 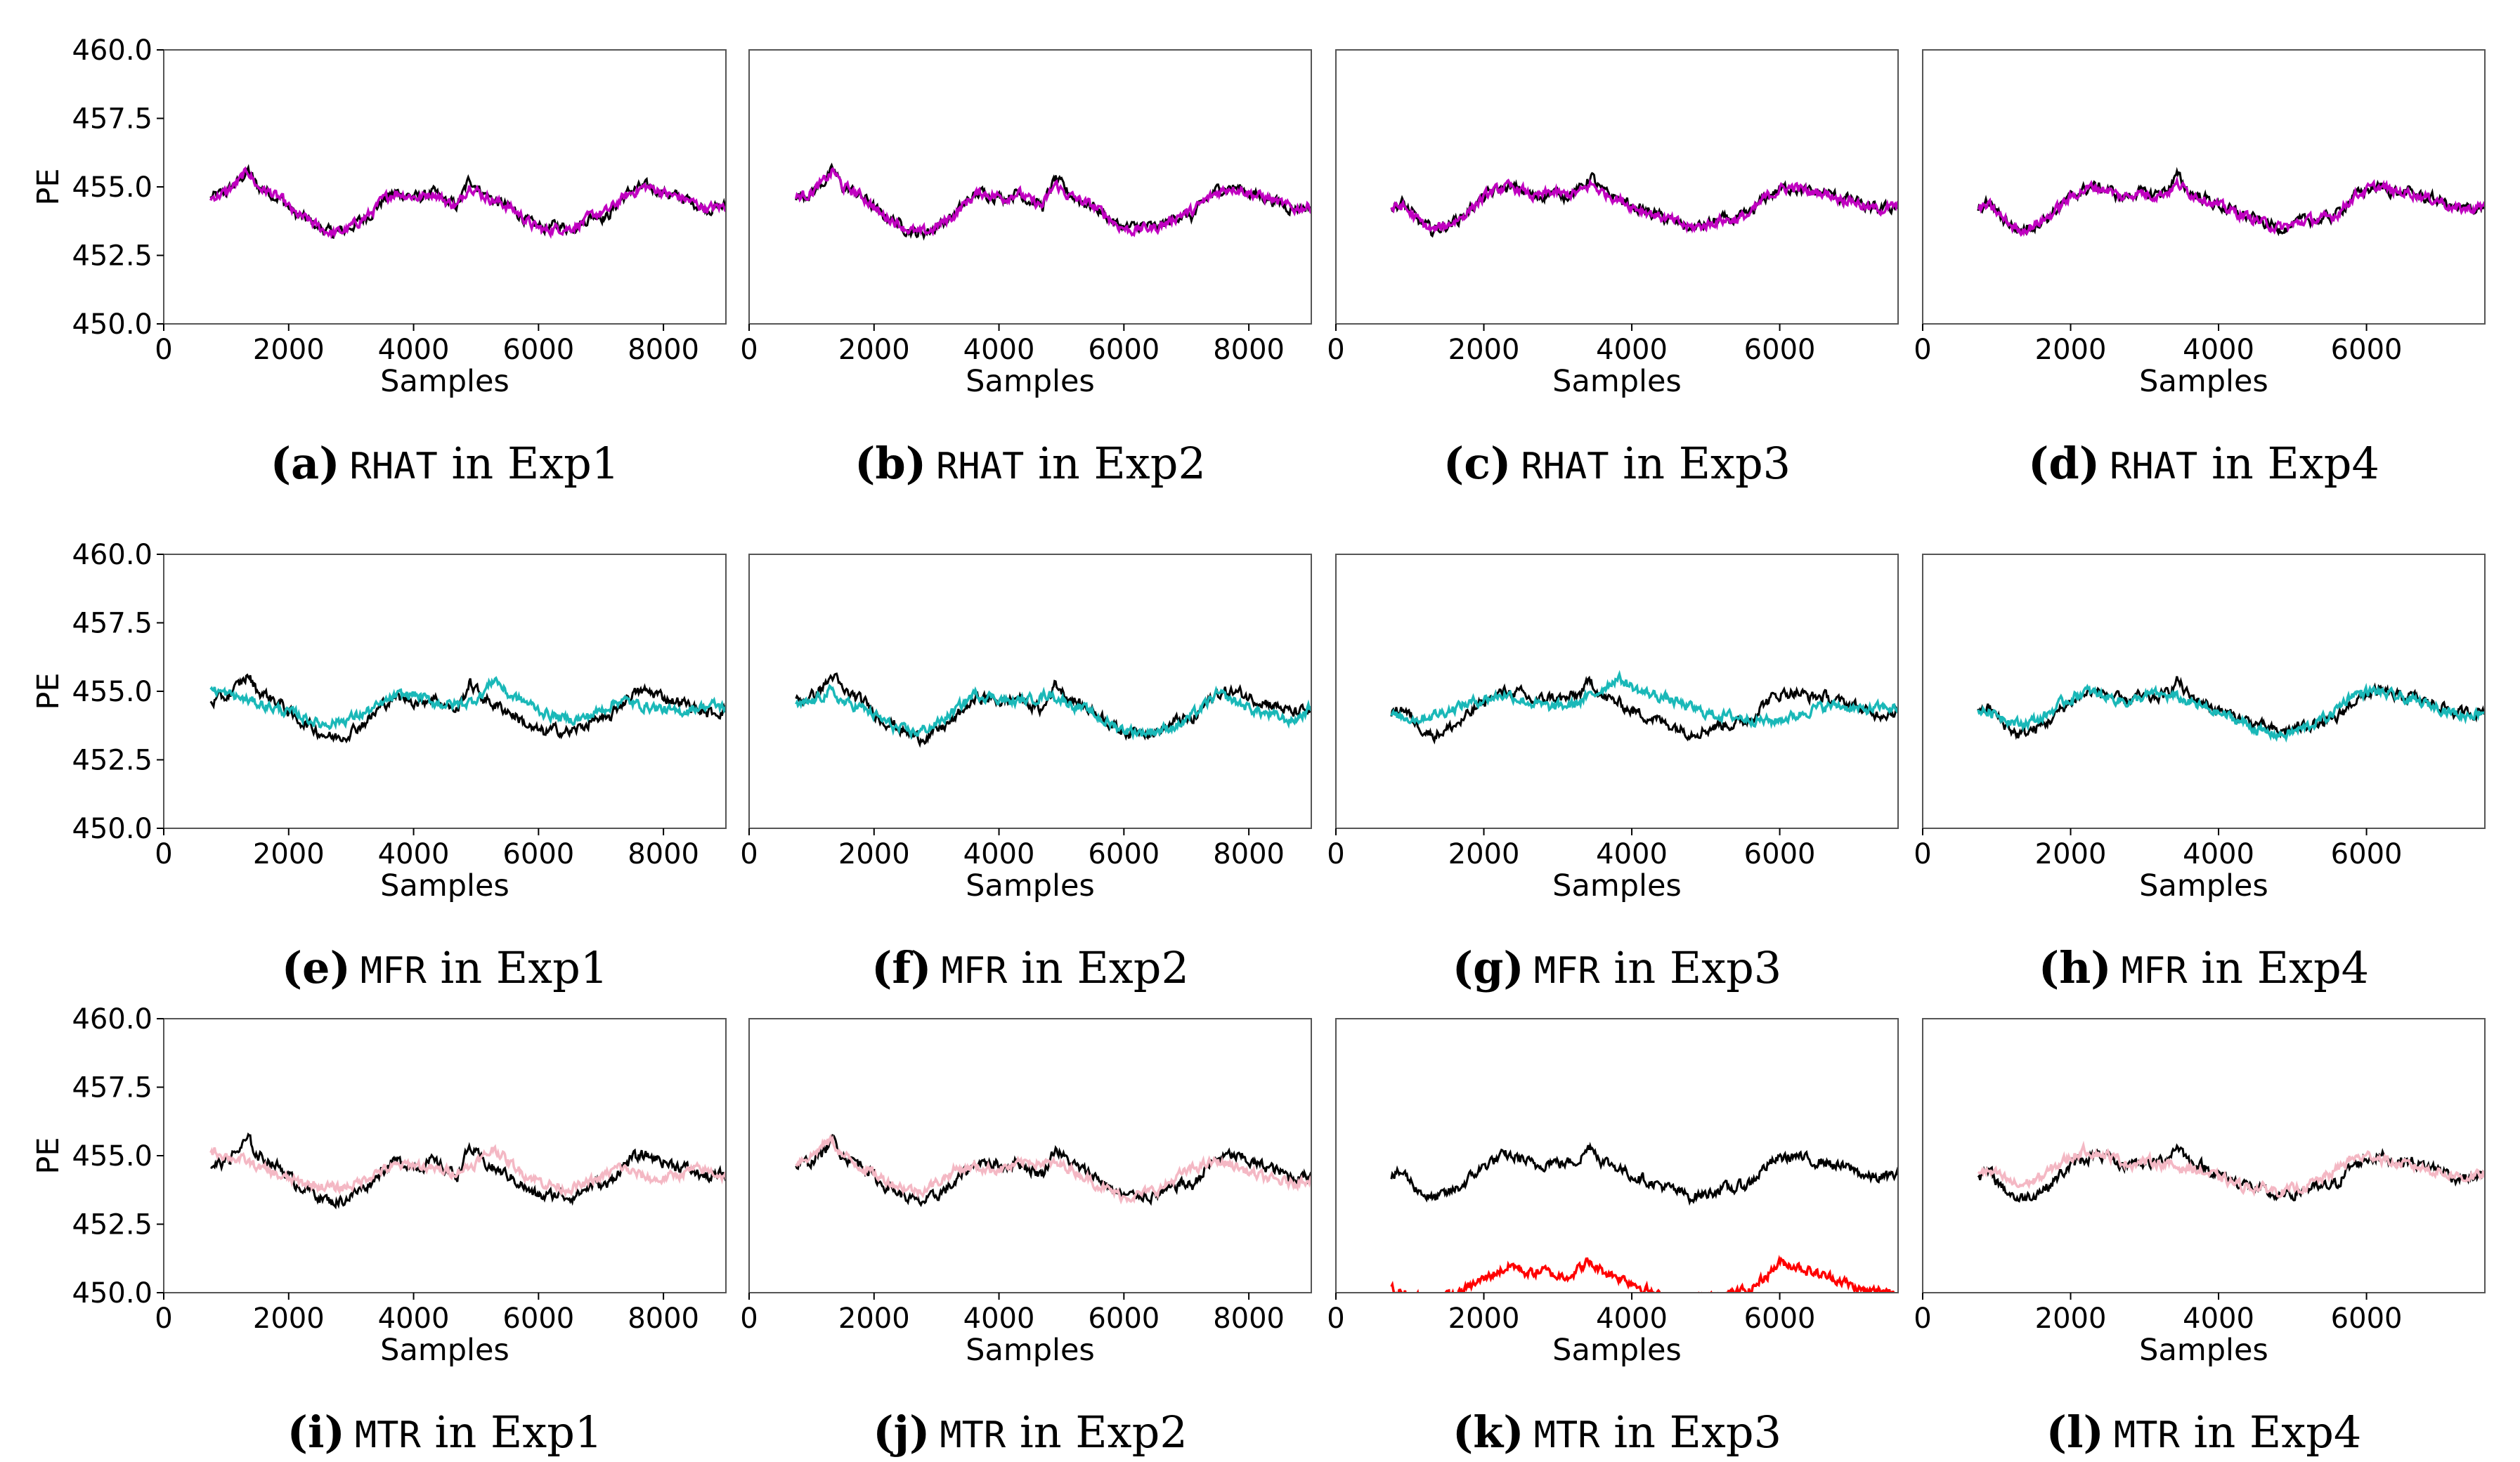 I want to click on subplot-b: 0 2000 4000 6000 8000 Samples (b) RHAT in Exp2, so click(x=1026, y=269).